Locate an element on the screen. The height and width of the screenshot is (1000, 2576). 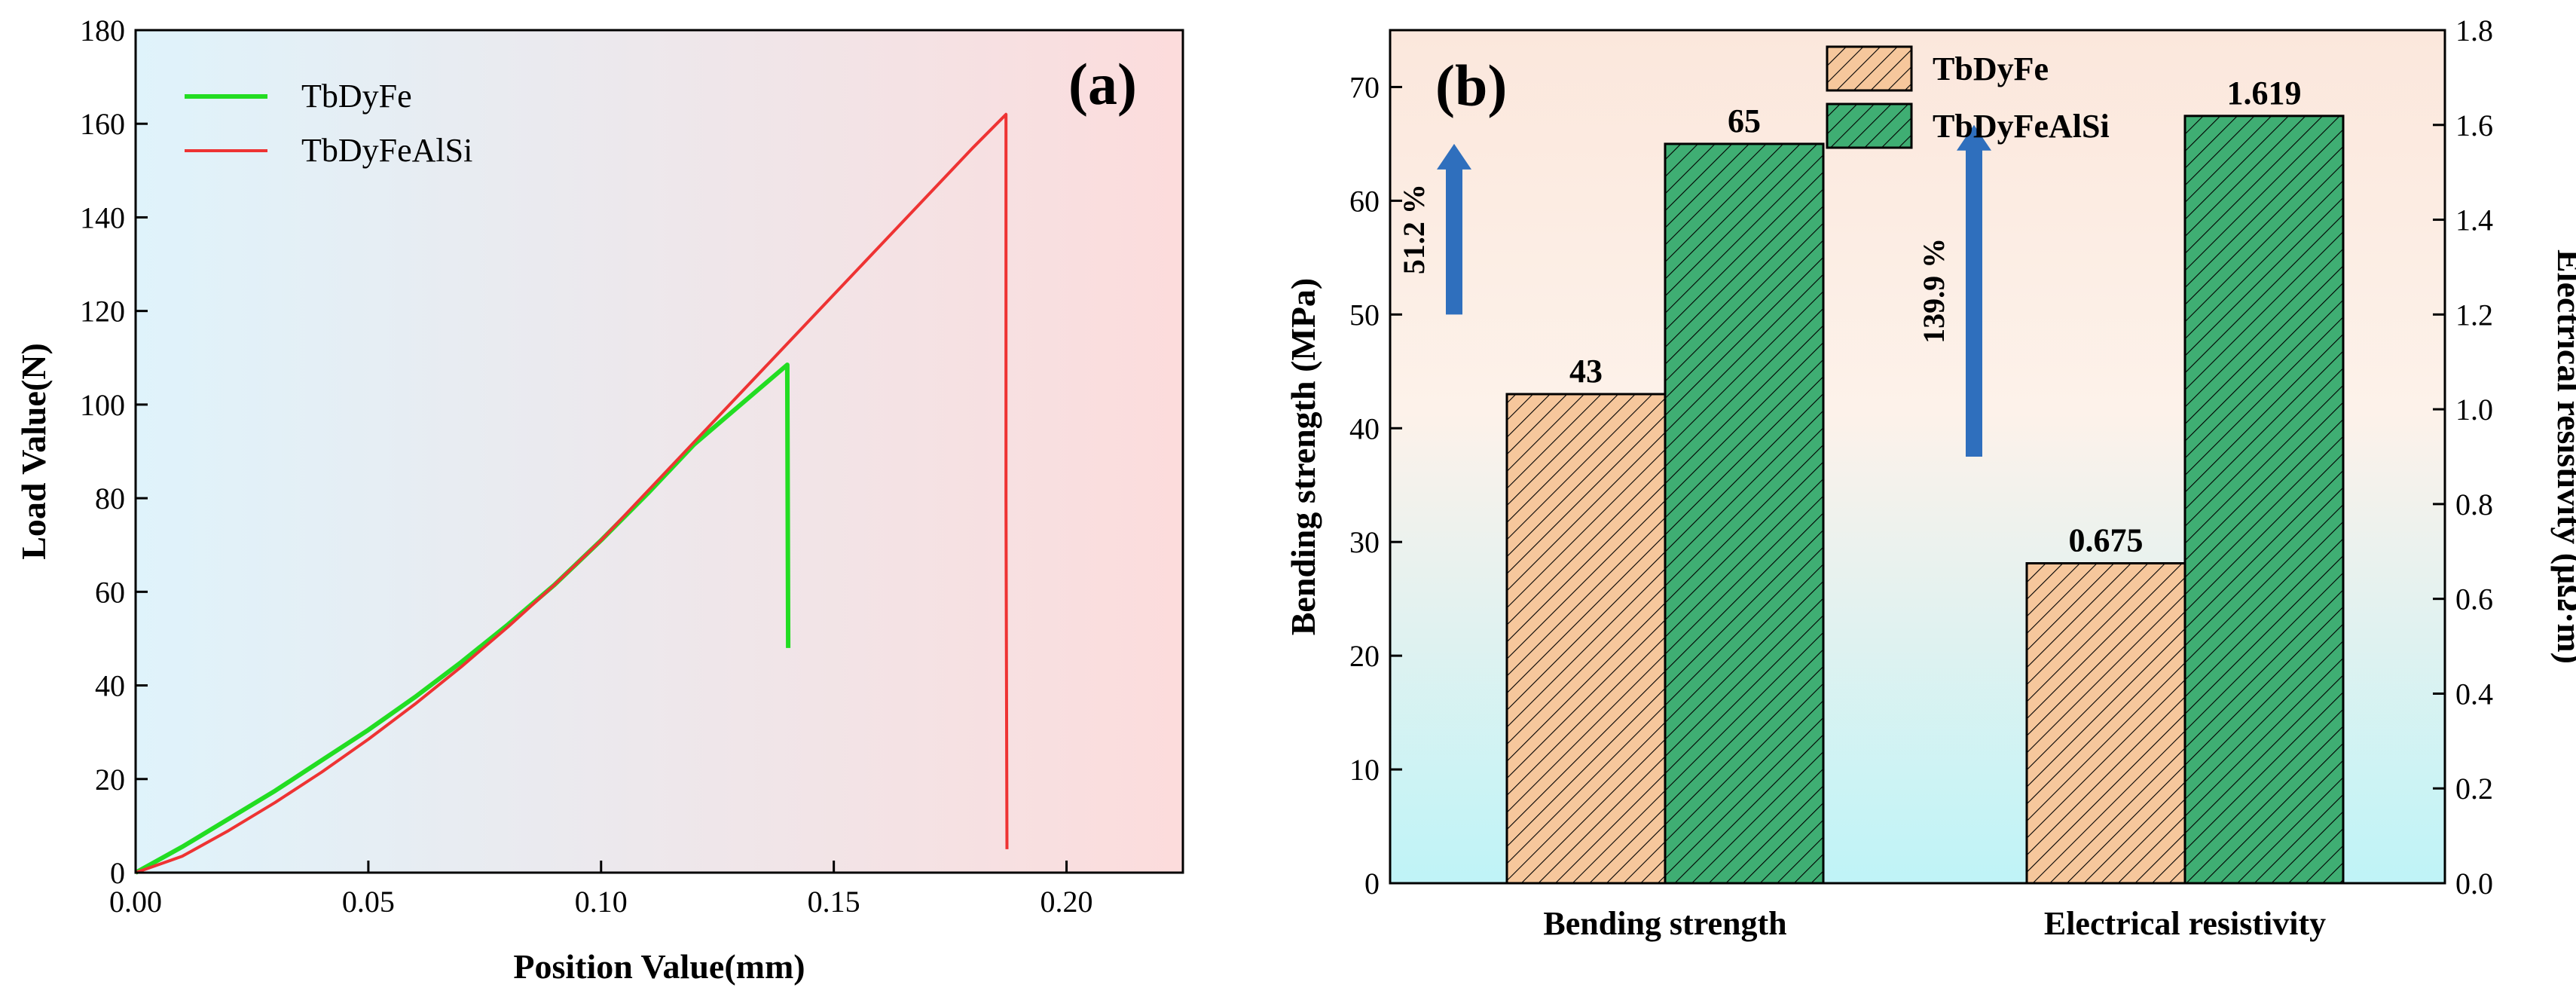
right-y-tick-label: 0.2 is located at coordinates (2474, 789).